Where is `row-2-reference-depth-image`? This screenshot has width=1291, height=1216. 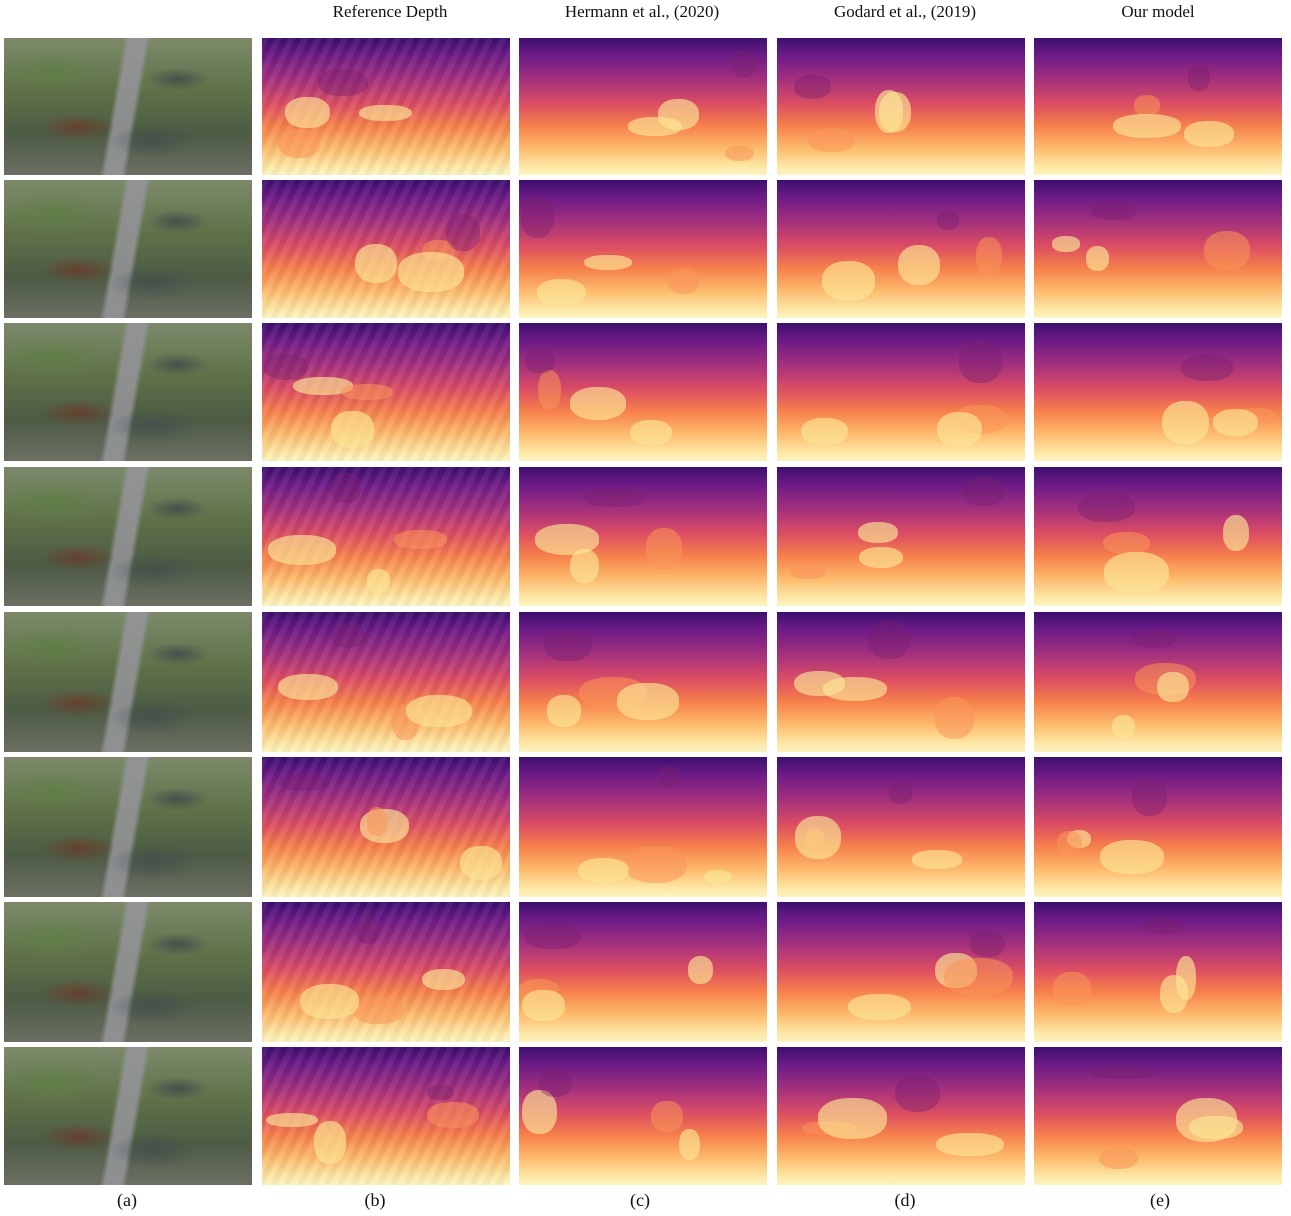
row-2-reference-depth-image is located at coordinates (386, 249).